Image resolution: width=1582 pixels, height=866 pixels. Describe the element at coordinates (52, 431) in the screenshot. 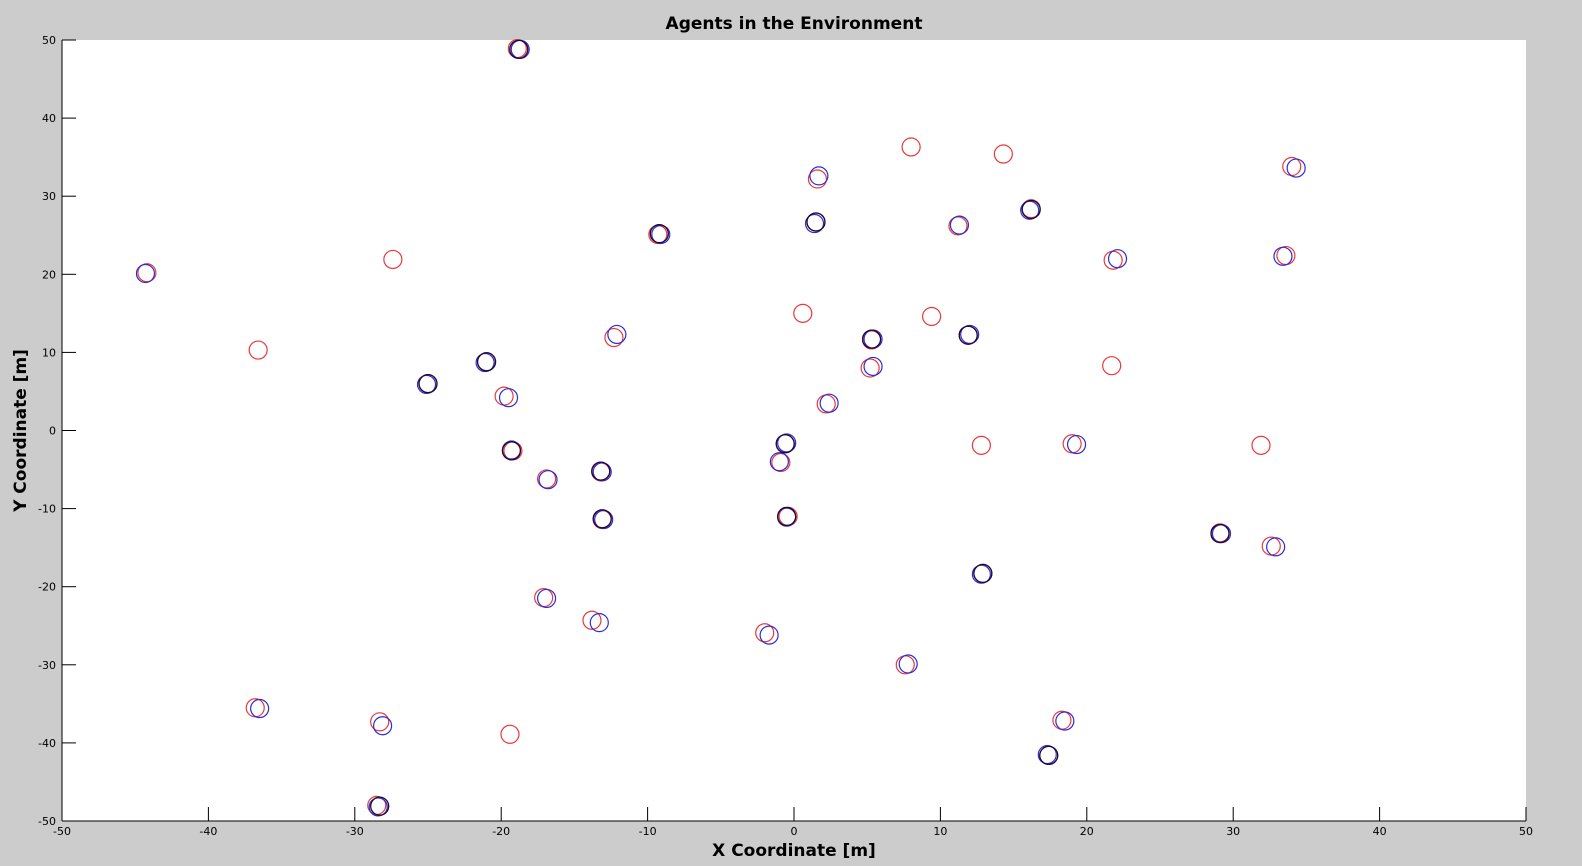

I see `y-tick-label: 0` at that location.